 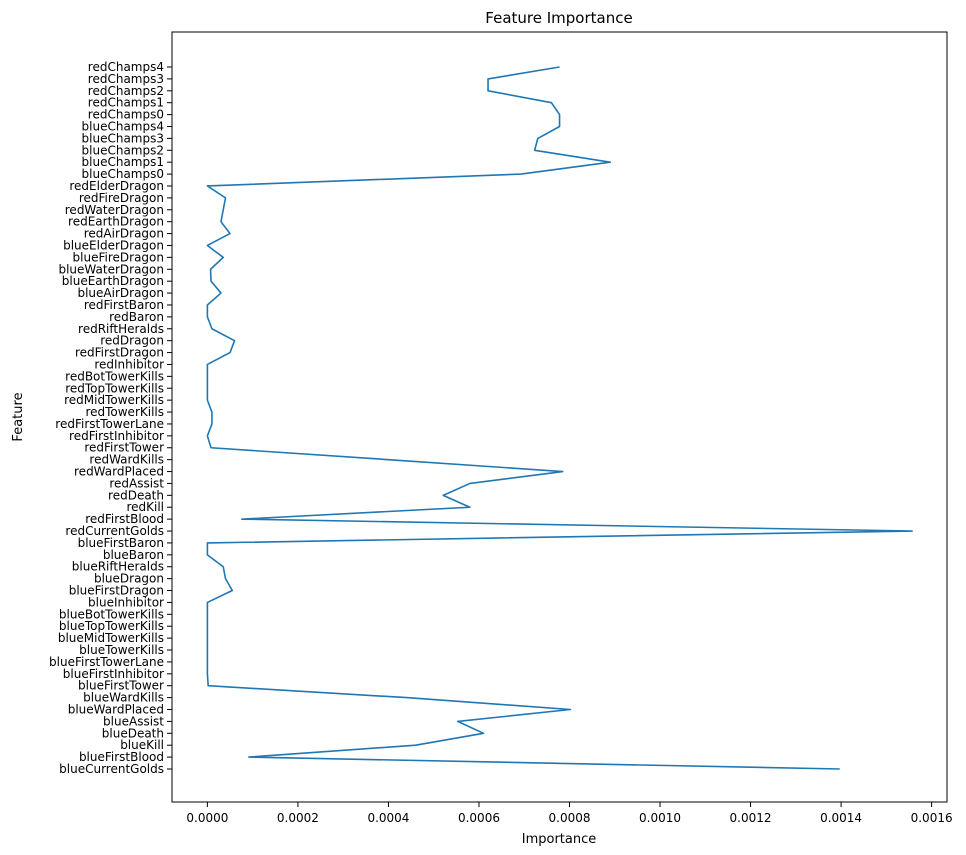 What do you see at coordinates (124, 412) in the screenshot?
I see `y-tick-label: redTowerKills` at bounding box center [124, 412].